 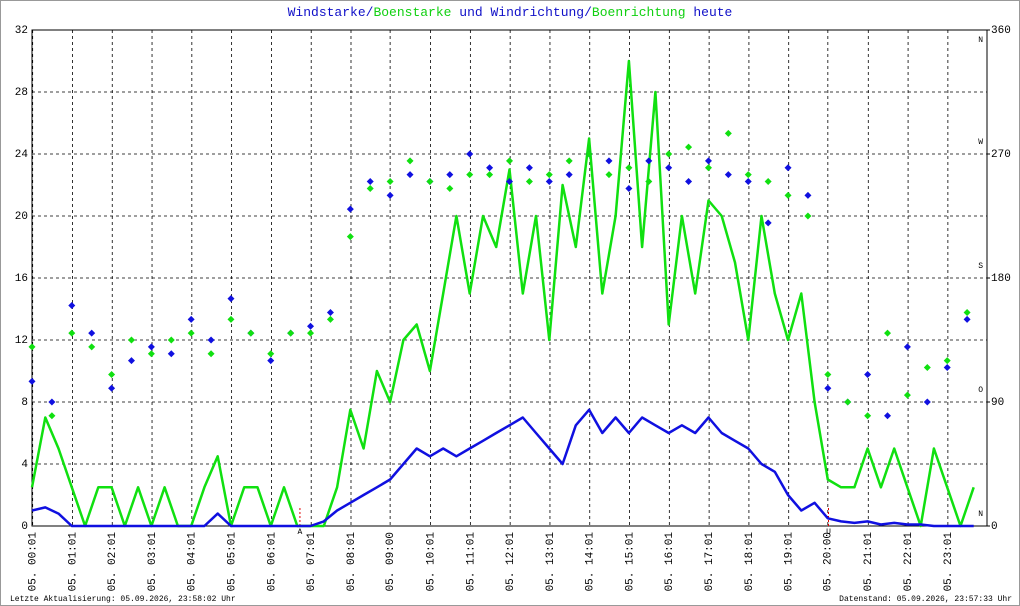 I want to click on y2-compass-label: O, so click(x=980, y=390).